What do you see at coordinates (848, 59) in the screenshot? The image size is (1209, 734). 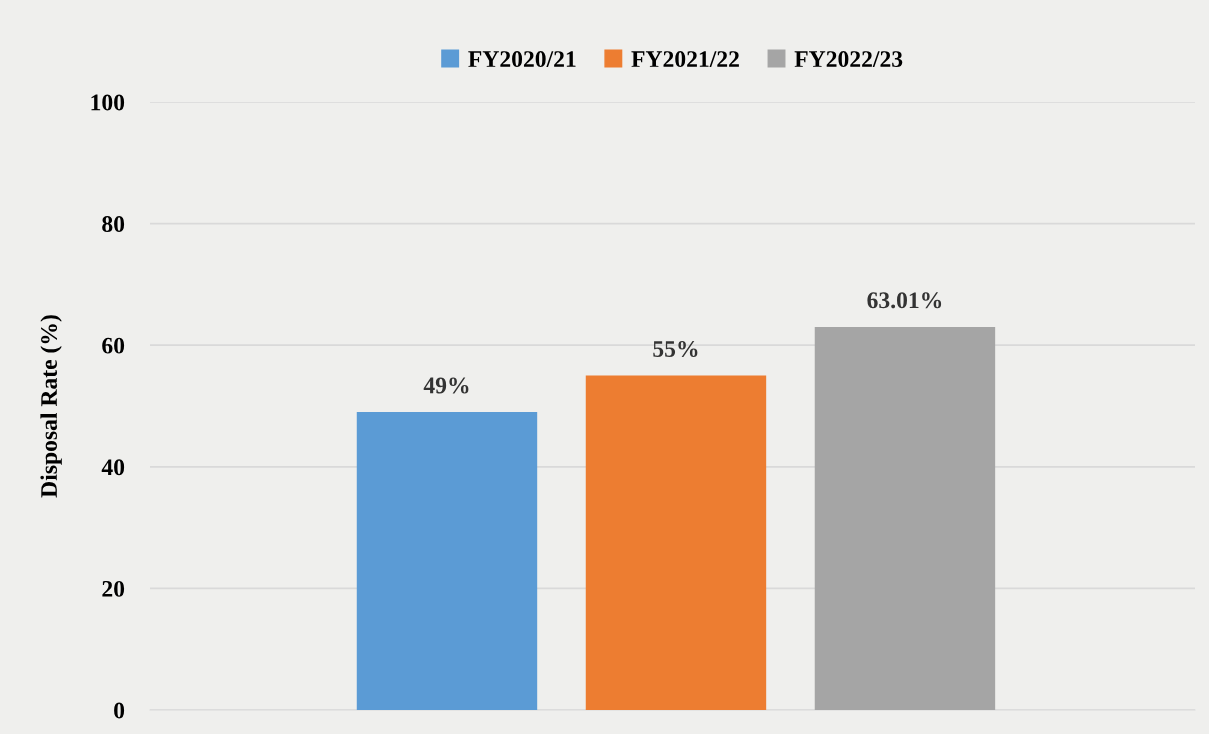 I see `legend-label: FY2022/23` at bounding box center [848, 59].